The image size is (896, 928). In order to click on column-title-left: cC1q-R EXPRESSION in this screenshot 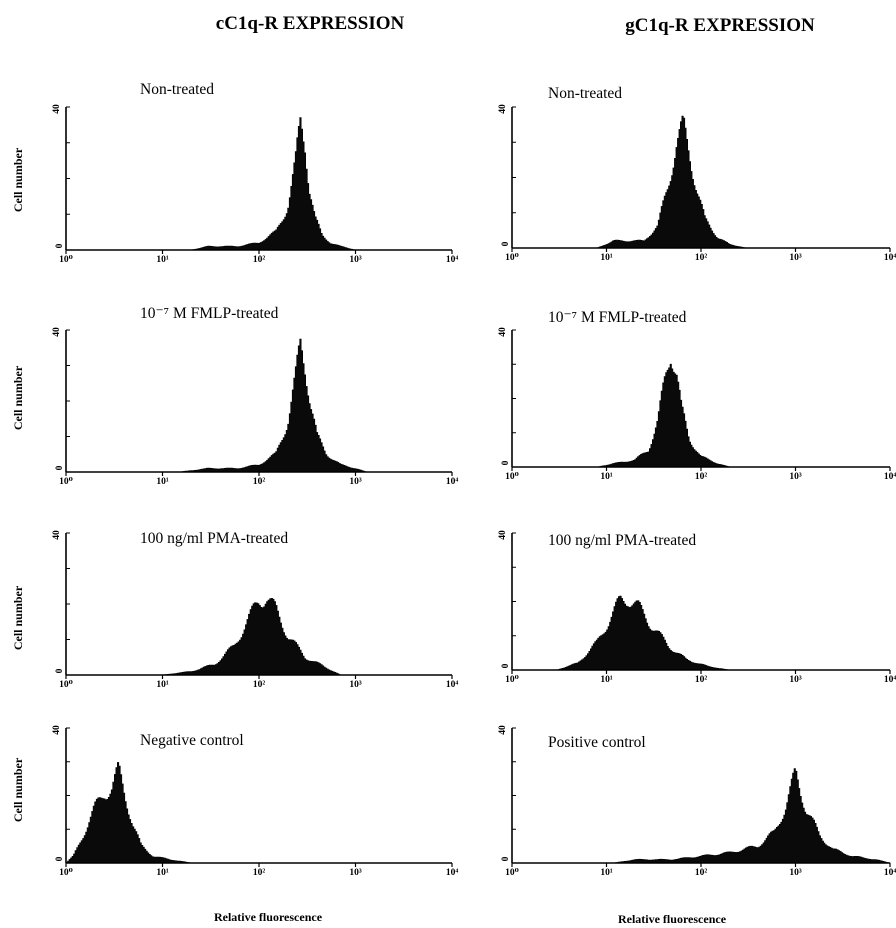, I will do `click(310, 23)`.